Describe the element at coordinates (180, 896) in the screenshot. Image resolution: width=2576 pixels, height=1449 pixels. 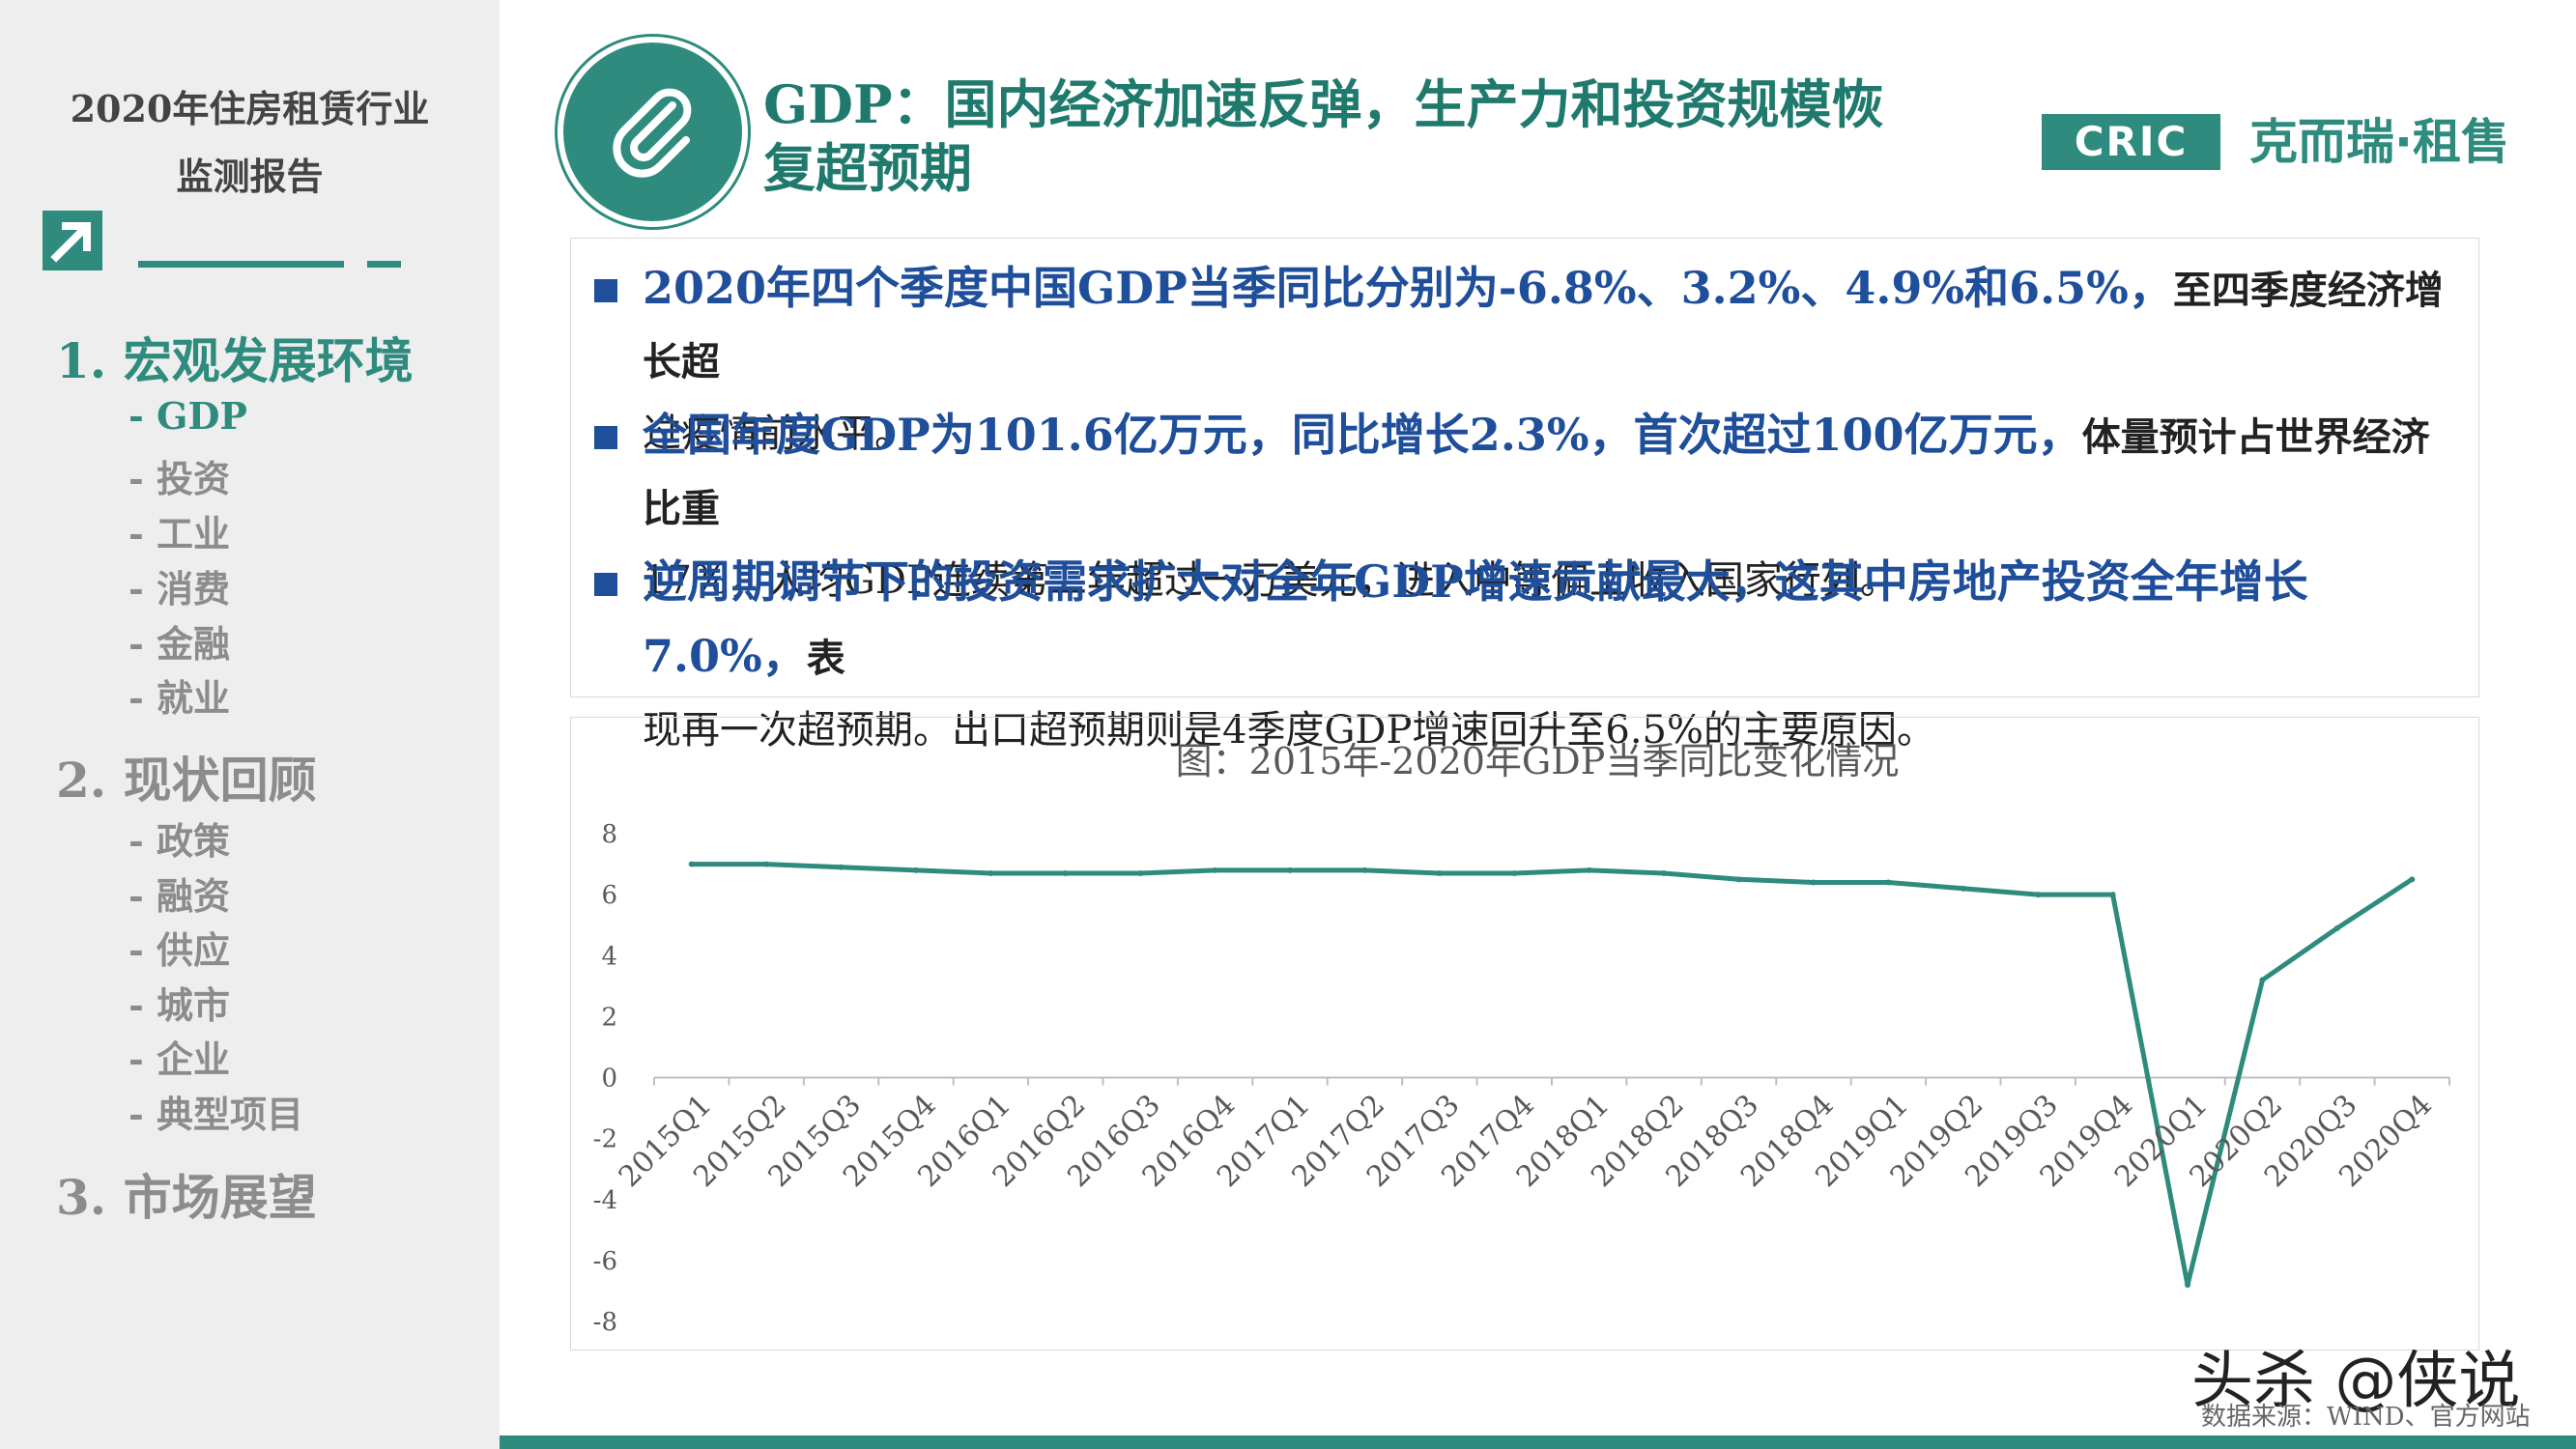
I see `nav-item-financing: - 融资` at that location.